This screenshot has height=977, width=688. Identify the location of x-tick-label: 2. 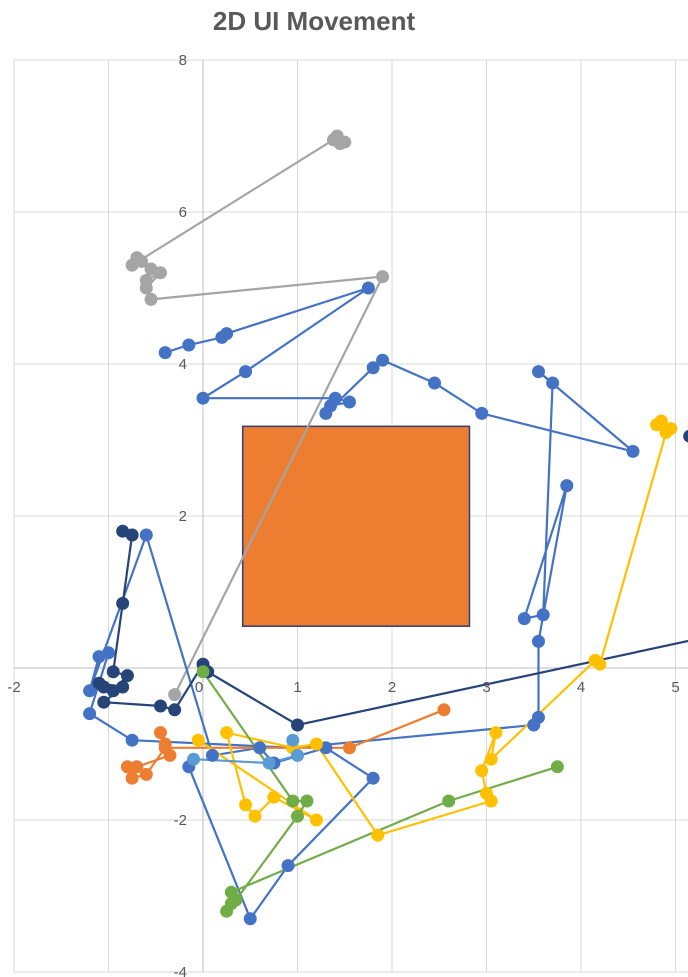
(392, 687).